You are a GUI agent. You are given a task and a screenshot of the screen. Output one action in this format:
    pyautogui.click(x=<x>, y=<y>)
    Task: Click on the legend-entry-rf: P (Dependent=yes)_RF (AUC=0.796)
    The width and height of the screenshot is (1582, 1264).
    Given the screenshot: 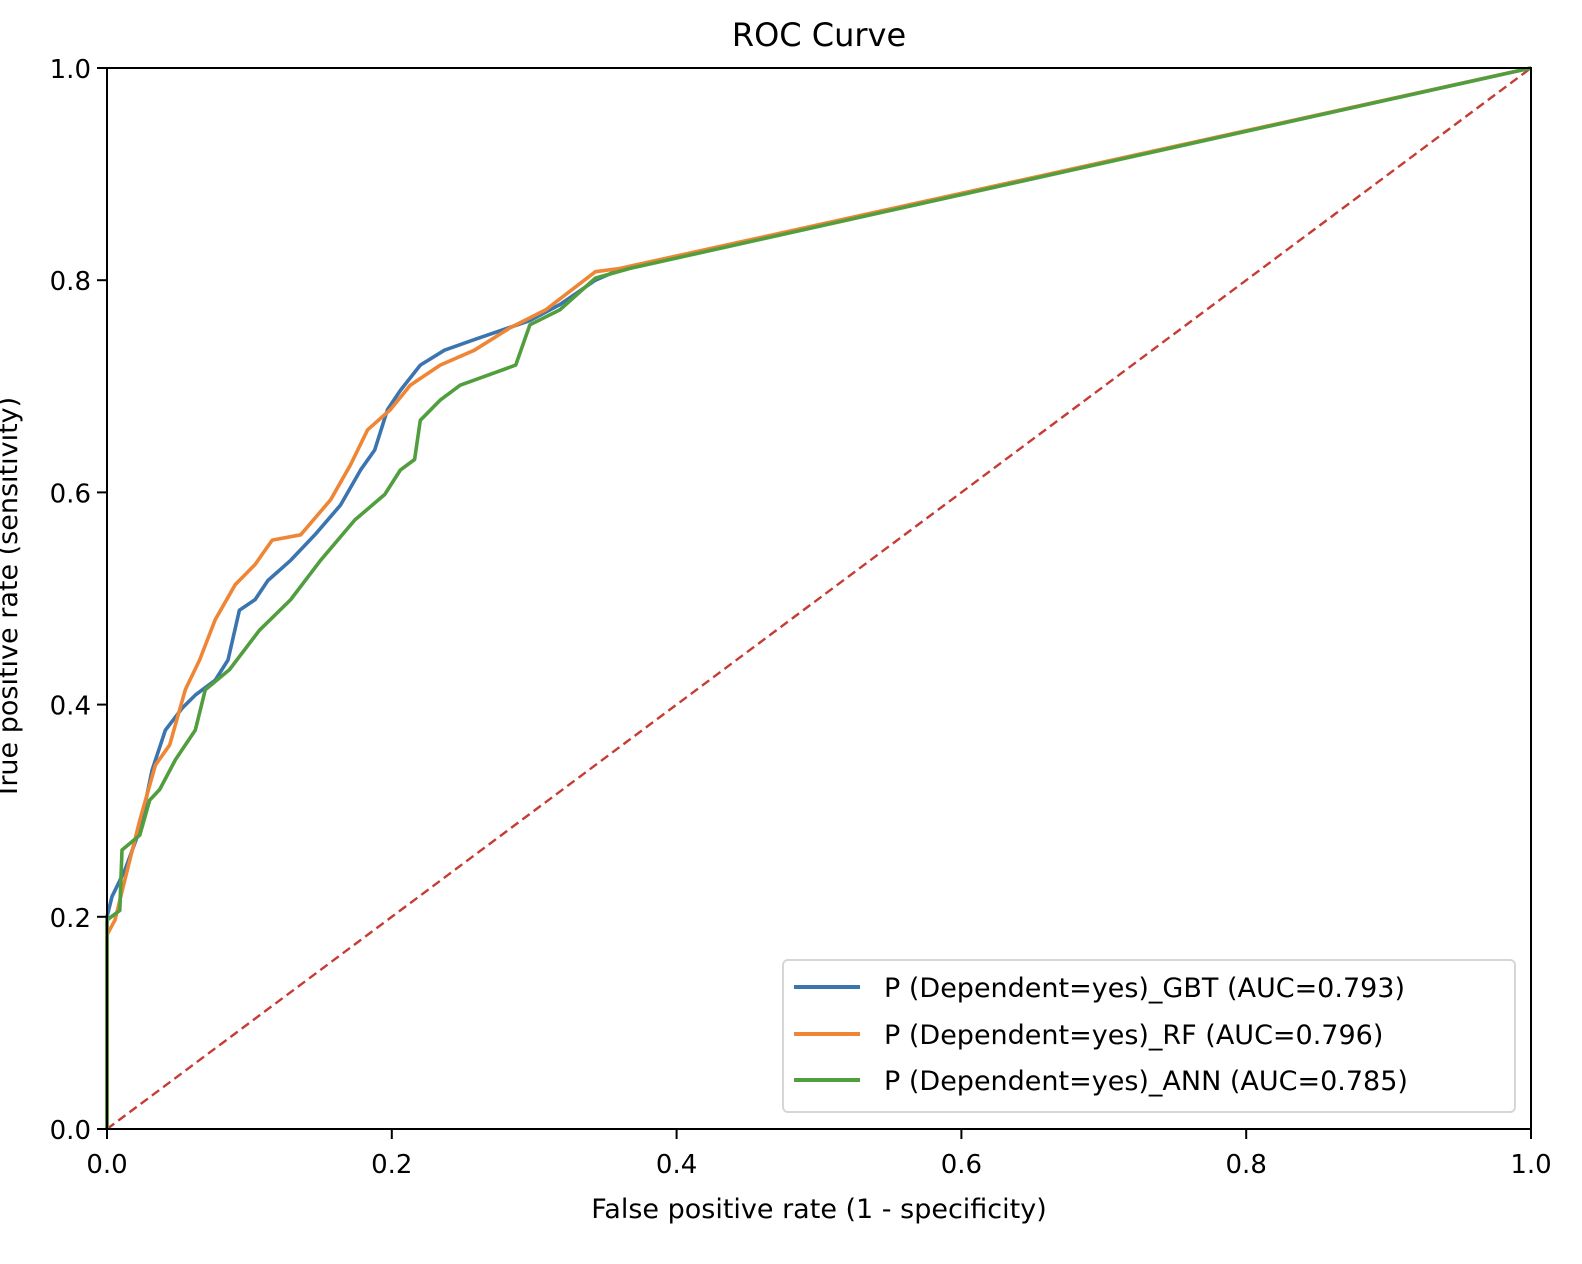 What is the action you would take?
    pyautogui.click(x=1088, y=1035)
    